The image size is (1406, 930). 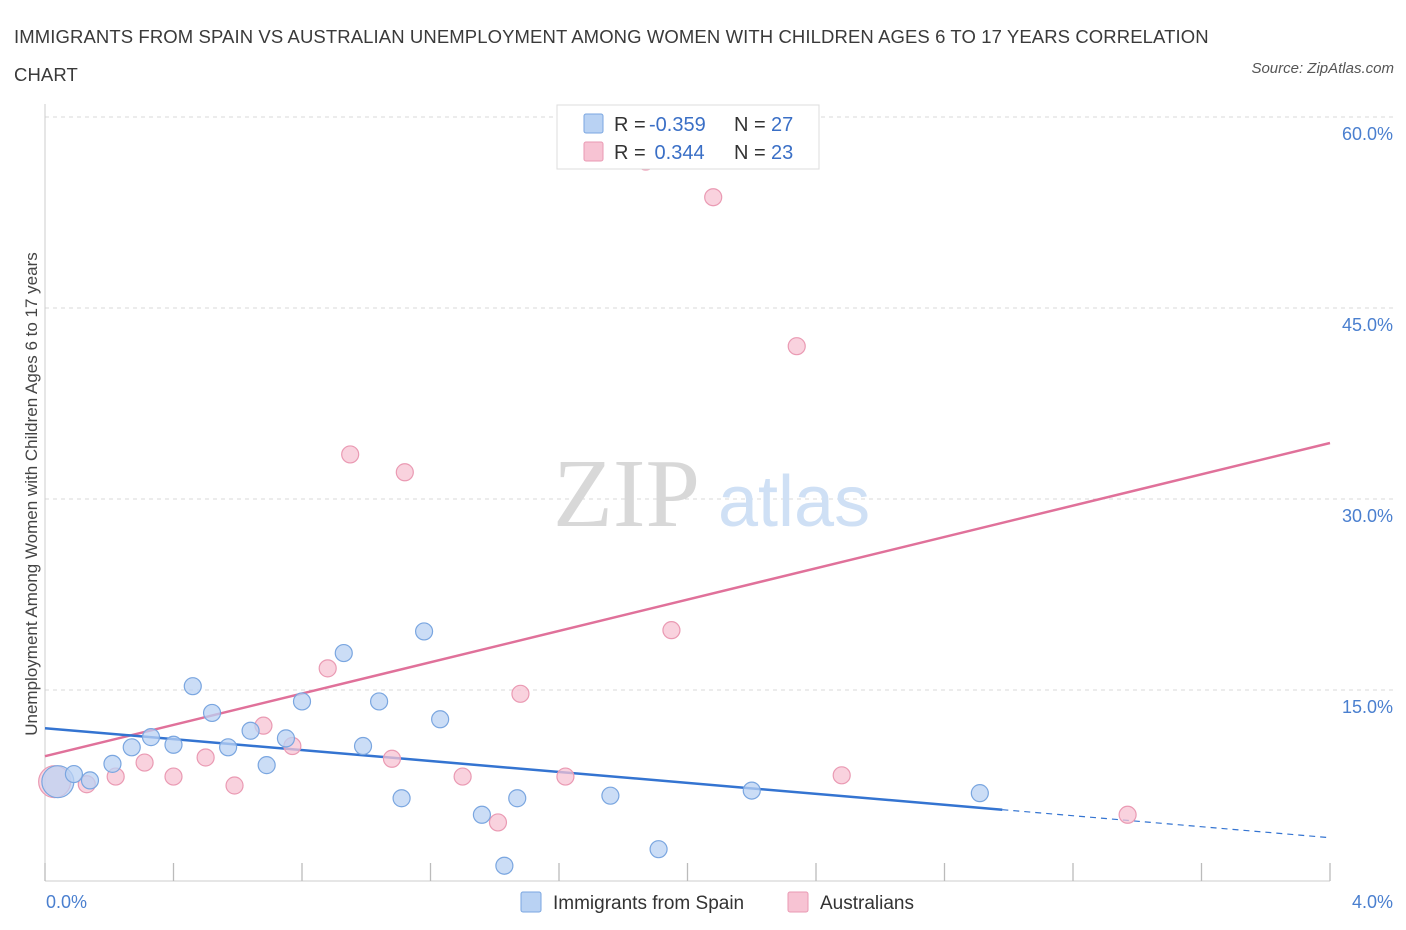 What do you see at coordinates (66, 902) in the screenshot?
I see `x-tick-label-min: 0.0%` at bounding box center [66, 902].